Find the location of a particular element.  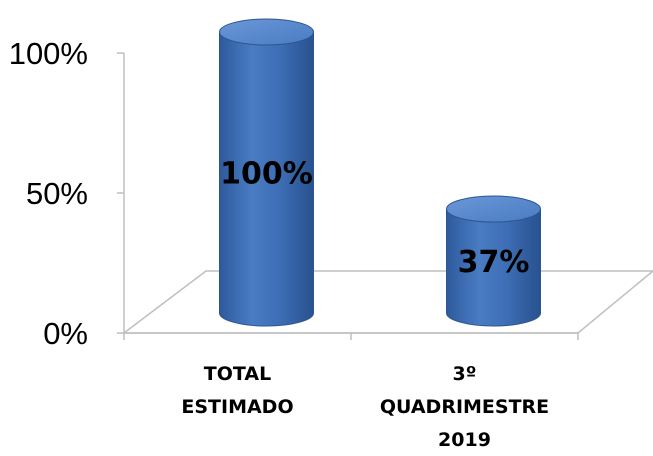

data-label-group: 100% 37% is located at coordinates (374, 219).